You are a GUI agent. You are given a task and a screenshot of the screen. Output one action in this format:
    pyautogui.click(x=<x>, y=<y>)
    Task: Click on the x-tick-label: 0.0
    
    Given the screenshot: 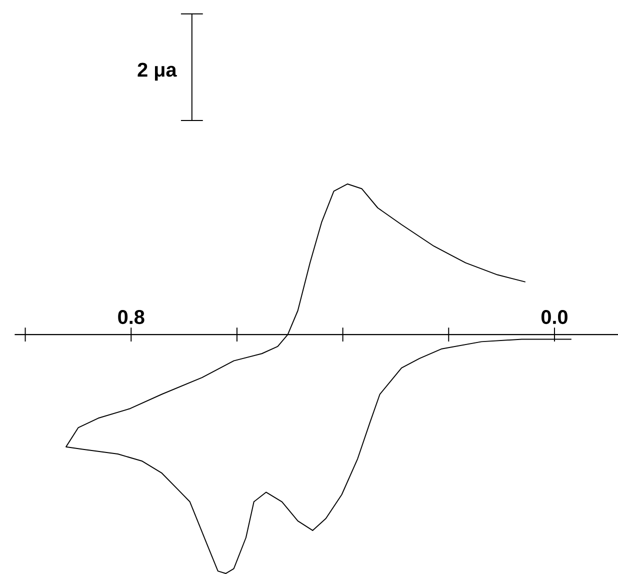 What is the action you would take?
    pyautogui.click(x=554, y=317)
    